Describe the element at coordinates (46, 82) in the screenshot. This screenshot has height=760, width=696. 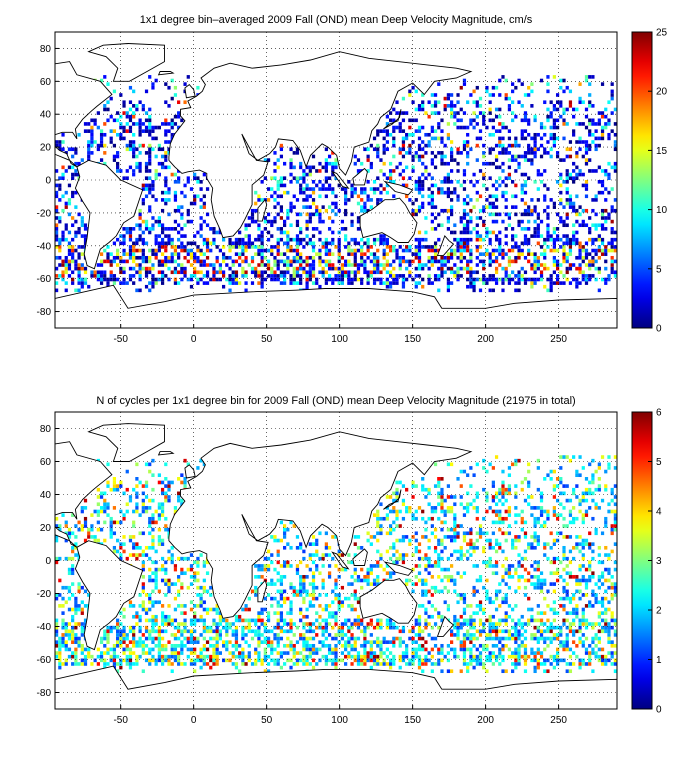
I see `y-tick-label: 60` at that location.